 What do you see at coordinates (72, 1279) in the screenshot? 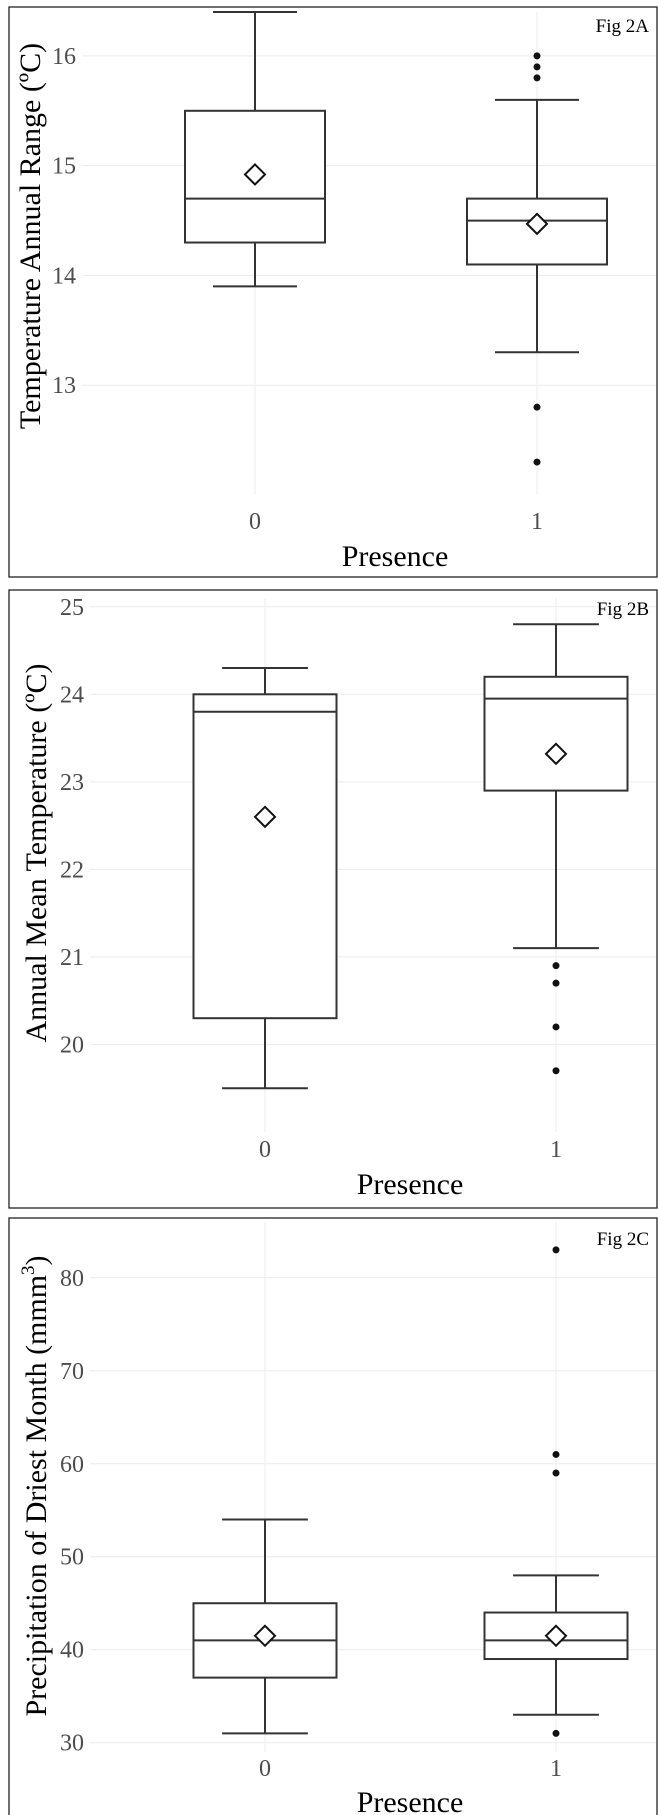
I see `y-tick-label: 80` at bounding box center [72, 1279].